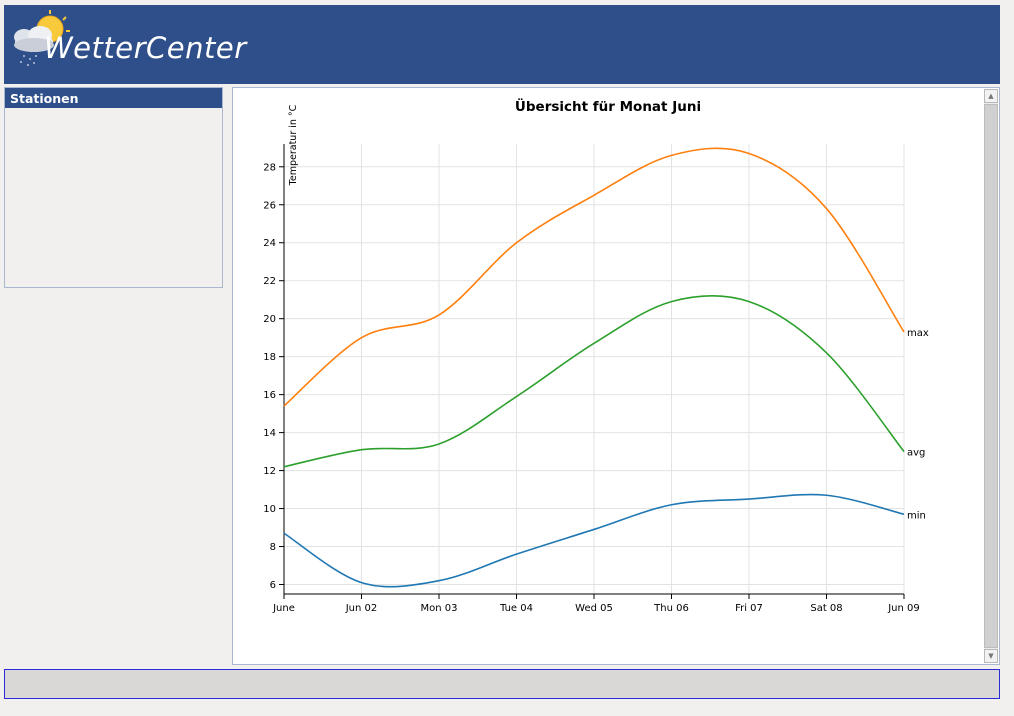 The height and width of the screenshot is (716, 1014). What do you see at coordinates (145, 48) in the screenshot?
I see `app-title: WetterCenter` at bounding box center [145, 48].